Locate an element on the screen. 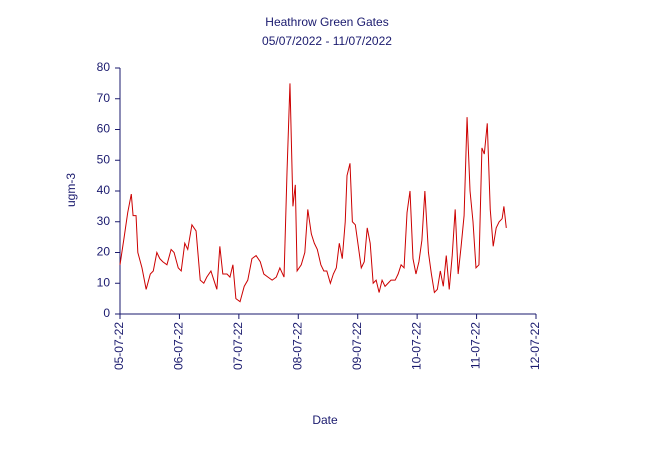 This screenshot has width=655, height=450. x-tick-label: 08-07-22 is located at coordinates (297, 346).